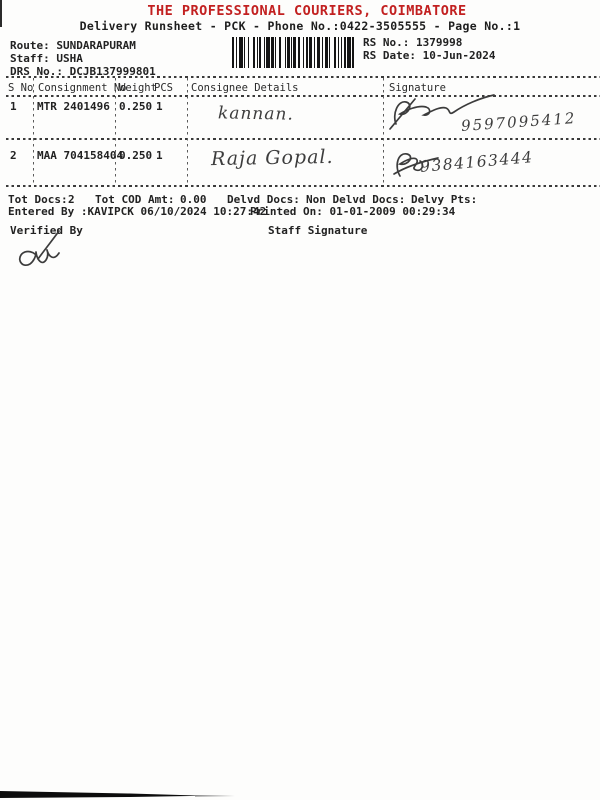  What do you see at coordinates (255, 114) in the screenshot?
I see `row1-consignee-handwriting: kannan.` at bounding box center [255, 114].